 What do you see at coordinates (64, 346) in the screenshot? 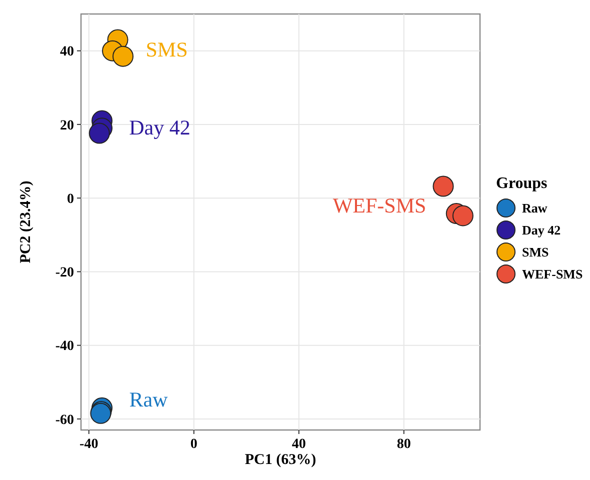
I see `y-tick-label: -40` at bounding box center [64, 346].